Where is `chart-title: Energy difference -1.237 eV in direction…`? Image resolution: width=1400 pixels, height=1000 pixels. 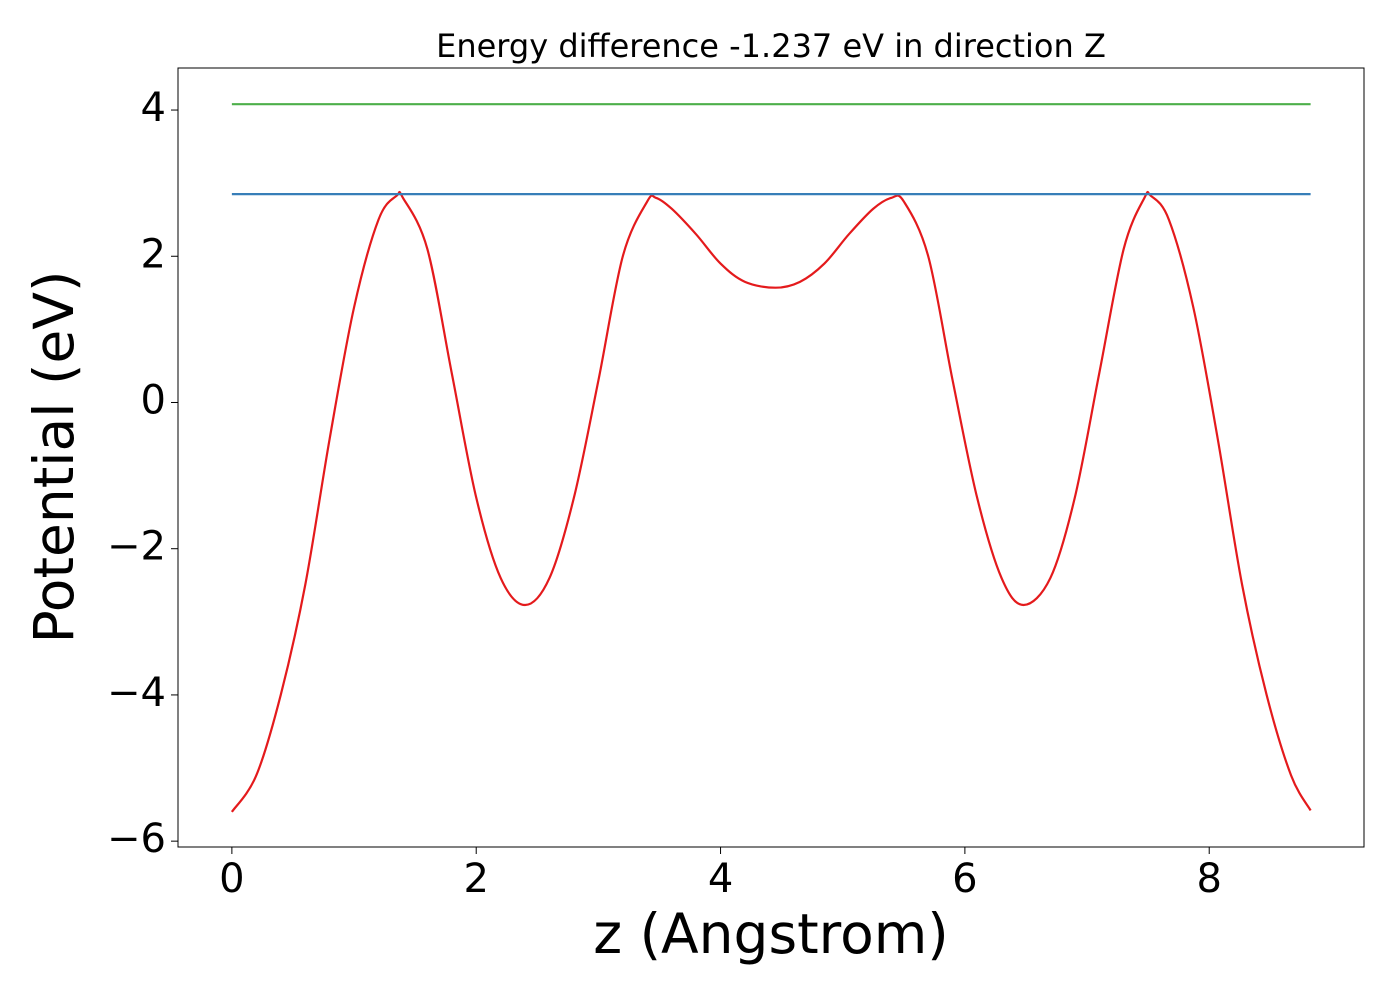
chart-title: Energy difference -1.237 eV in direction… is located at coordinates (771, 46).